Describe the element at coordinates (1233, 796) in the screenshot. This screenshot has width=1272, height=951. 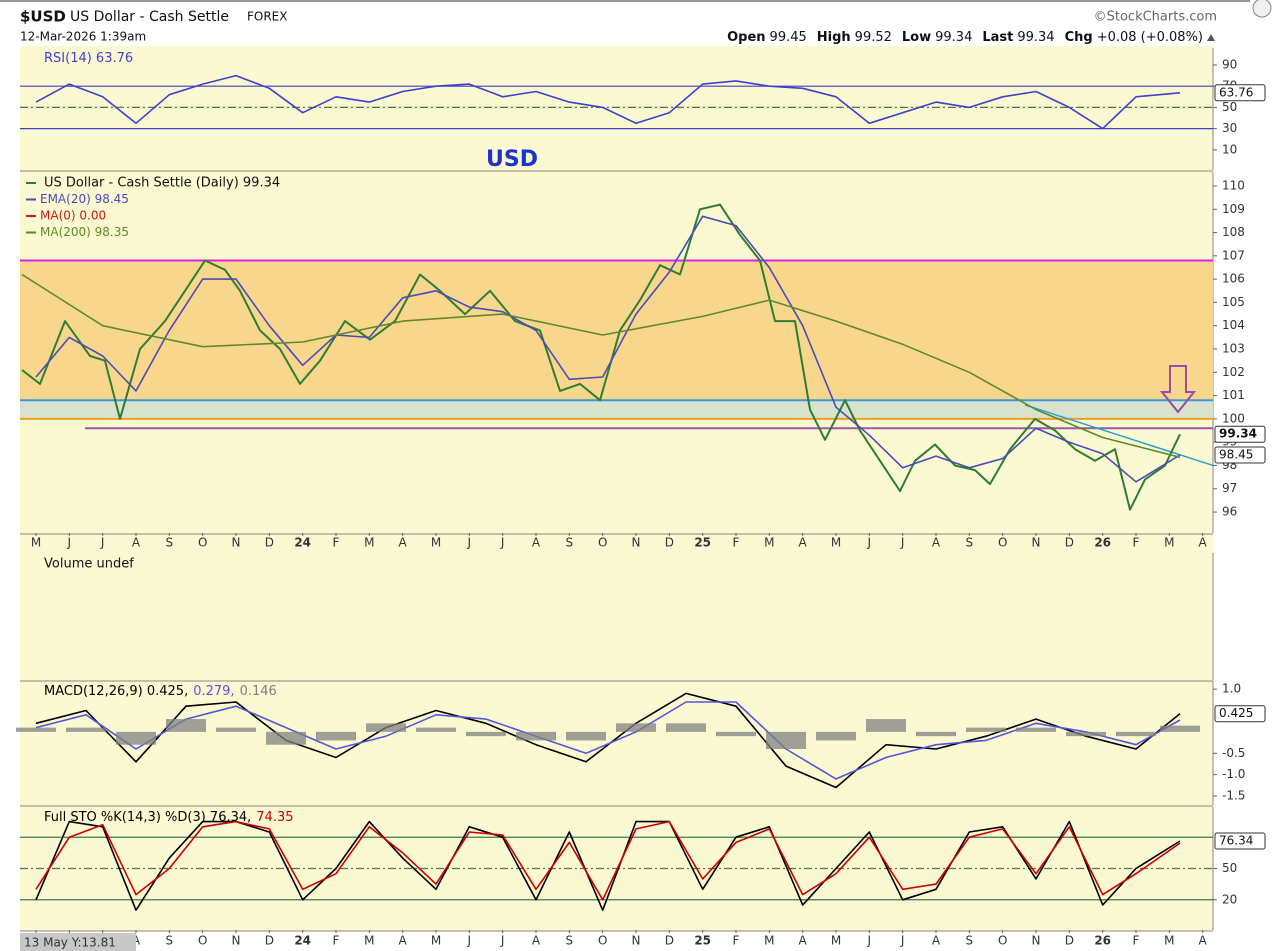
I see `y-tick-label: -1.5` at that location.